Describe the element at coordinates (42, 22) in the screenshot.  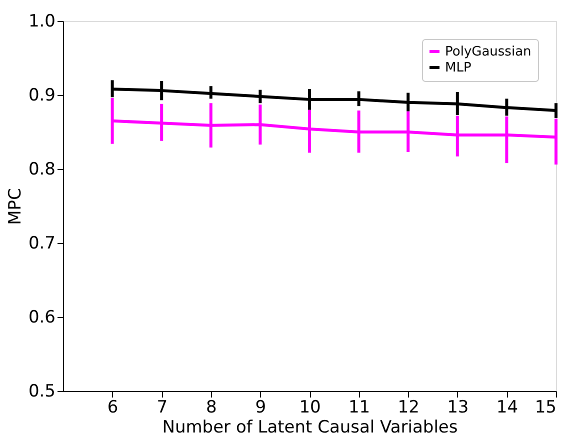
I see `y-tick-label: 1.0` at that location.